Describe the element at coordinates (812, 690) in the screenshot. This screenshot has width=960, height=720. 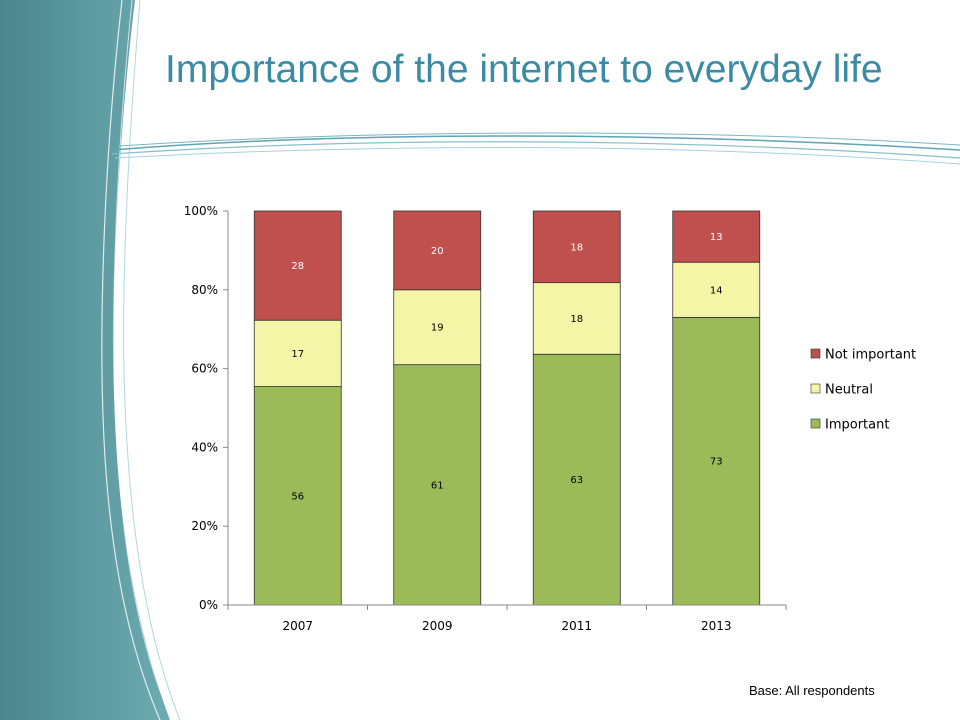
I see `base-note: Base: All respondents` at that location.